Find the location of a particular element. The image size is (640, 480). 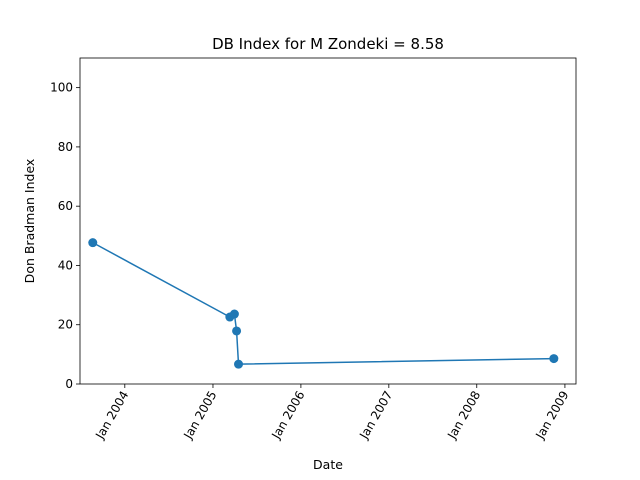

y-tick-label: 40 is located at coordinates (65, 265).